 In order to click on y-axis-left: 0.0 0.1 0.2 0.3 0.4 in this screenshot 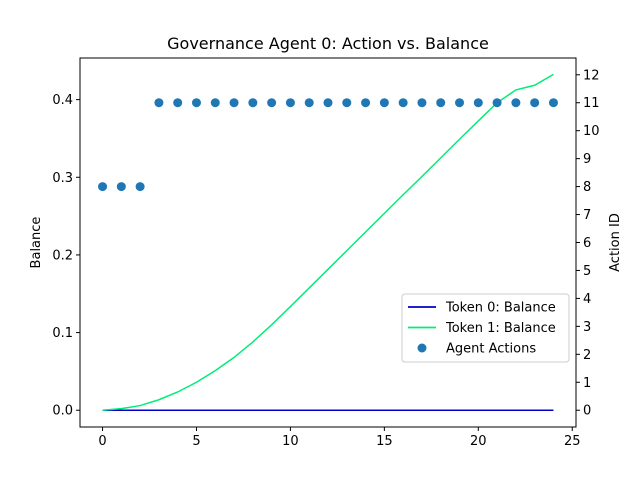, I will do `click(66, 256)`.